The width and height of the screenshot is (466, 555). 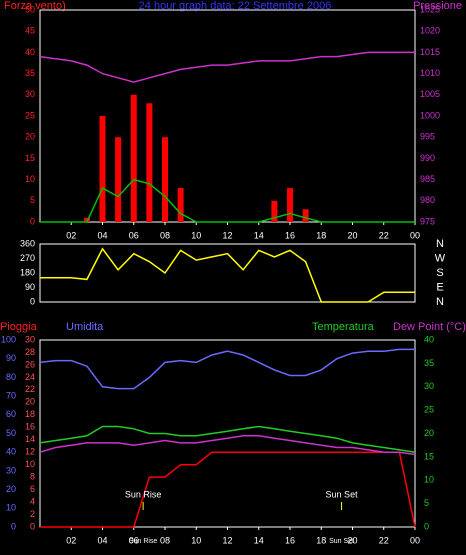 I want to click on y2-axis-label: Pressione, so click(x=437, y=6).